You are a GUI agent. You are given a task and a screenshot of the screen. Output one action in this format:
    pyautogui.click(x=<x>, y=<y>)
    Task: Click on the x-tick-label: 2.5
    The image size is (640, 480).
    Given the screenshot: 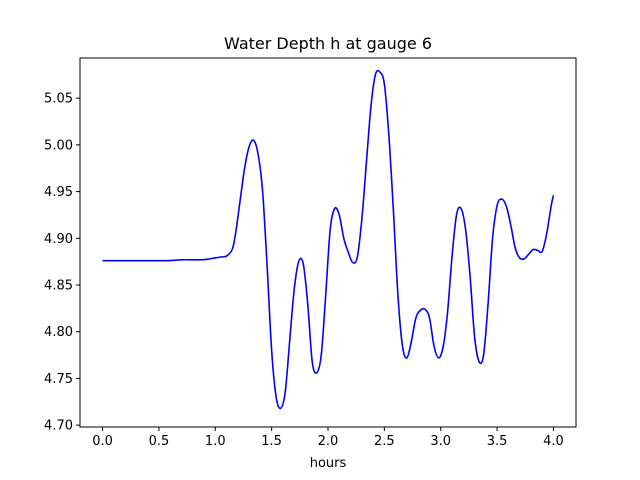 What is the action you would take?
    pyautogui.click(x=384, y=441)
    